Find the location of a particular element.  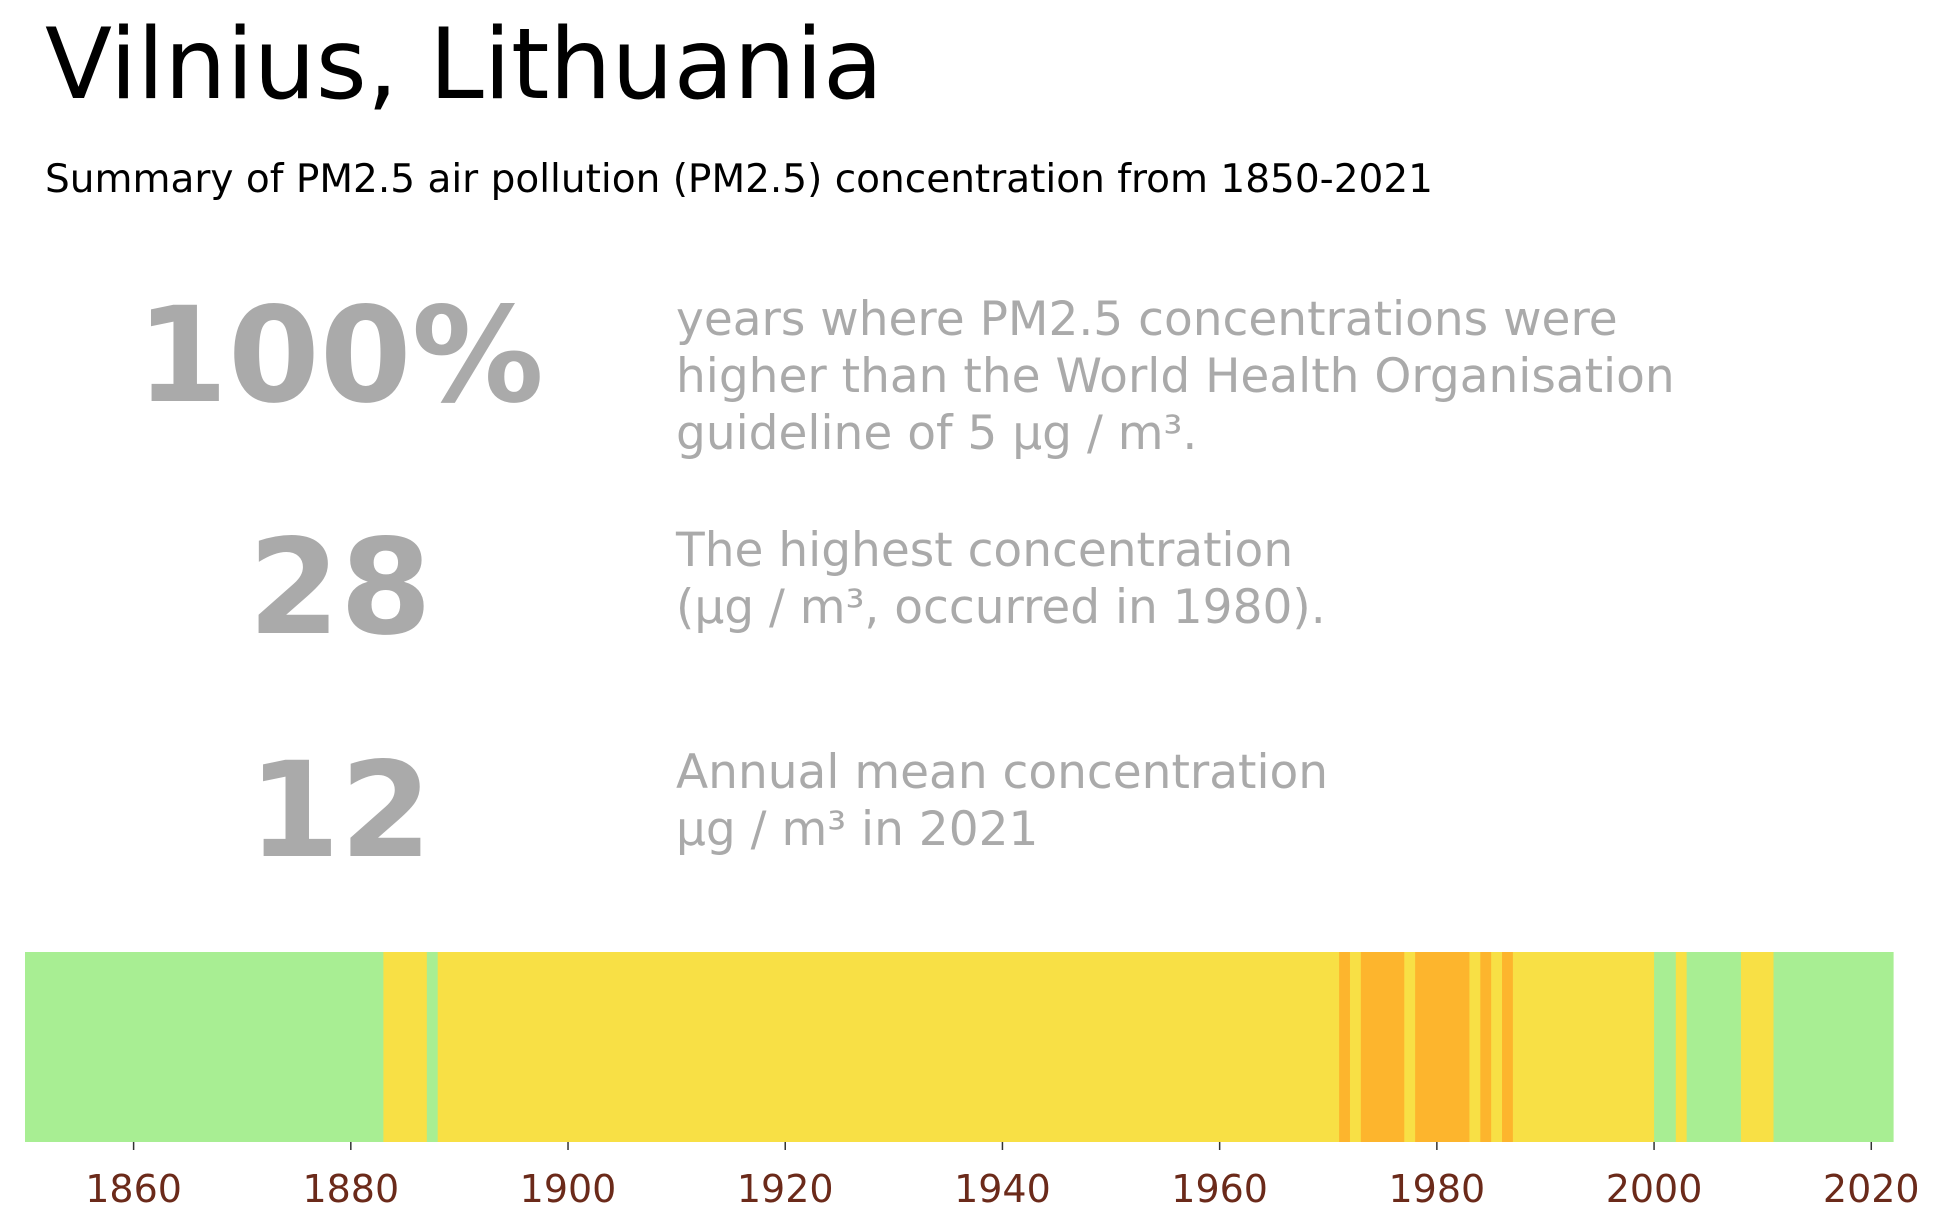

stat-desc-line: Annual mean concentration is located at coordinates (1002, 772).